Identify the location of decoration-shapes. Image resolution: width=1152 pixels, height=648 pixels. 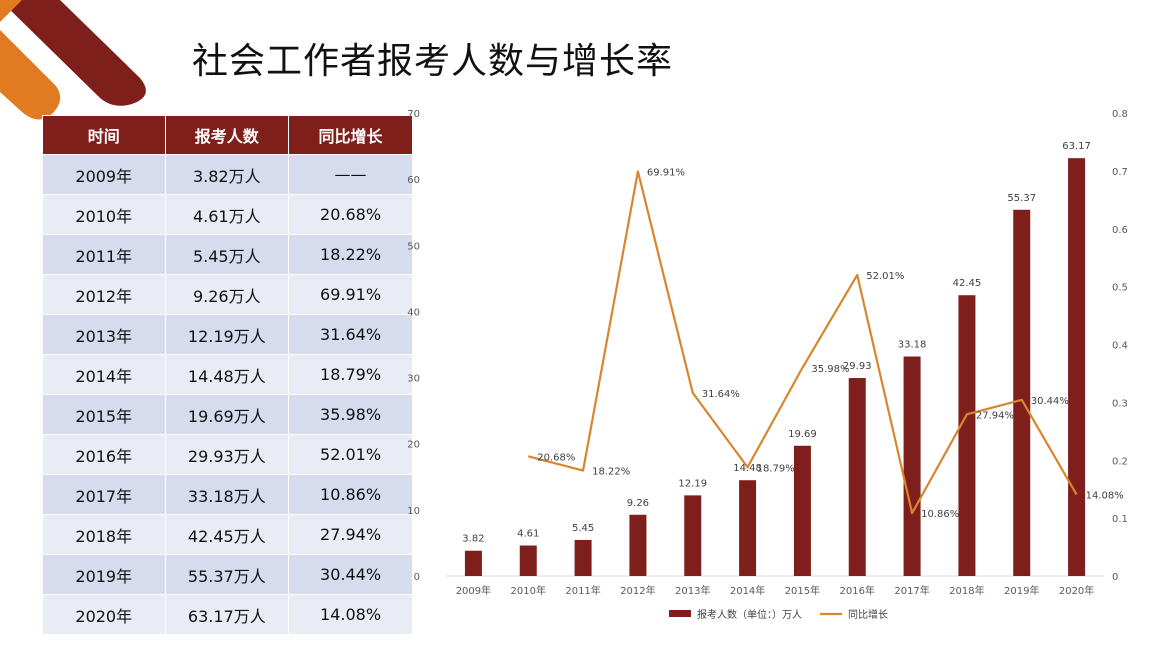
(73, 60).